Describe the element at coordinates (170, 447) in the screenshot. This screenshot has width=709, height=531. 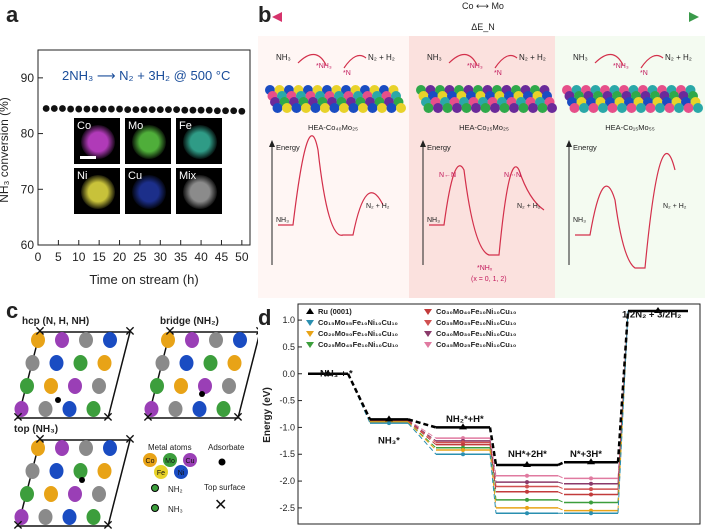
I see `legend-metal-atoms: Metal atoms` at that location.